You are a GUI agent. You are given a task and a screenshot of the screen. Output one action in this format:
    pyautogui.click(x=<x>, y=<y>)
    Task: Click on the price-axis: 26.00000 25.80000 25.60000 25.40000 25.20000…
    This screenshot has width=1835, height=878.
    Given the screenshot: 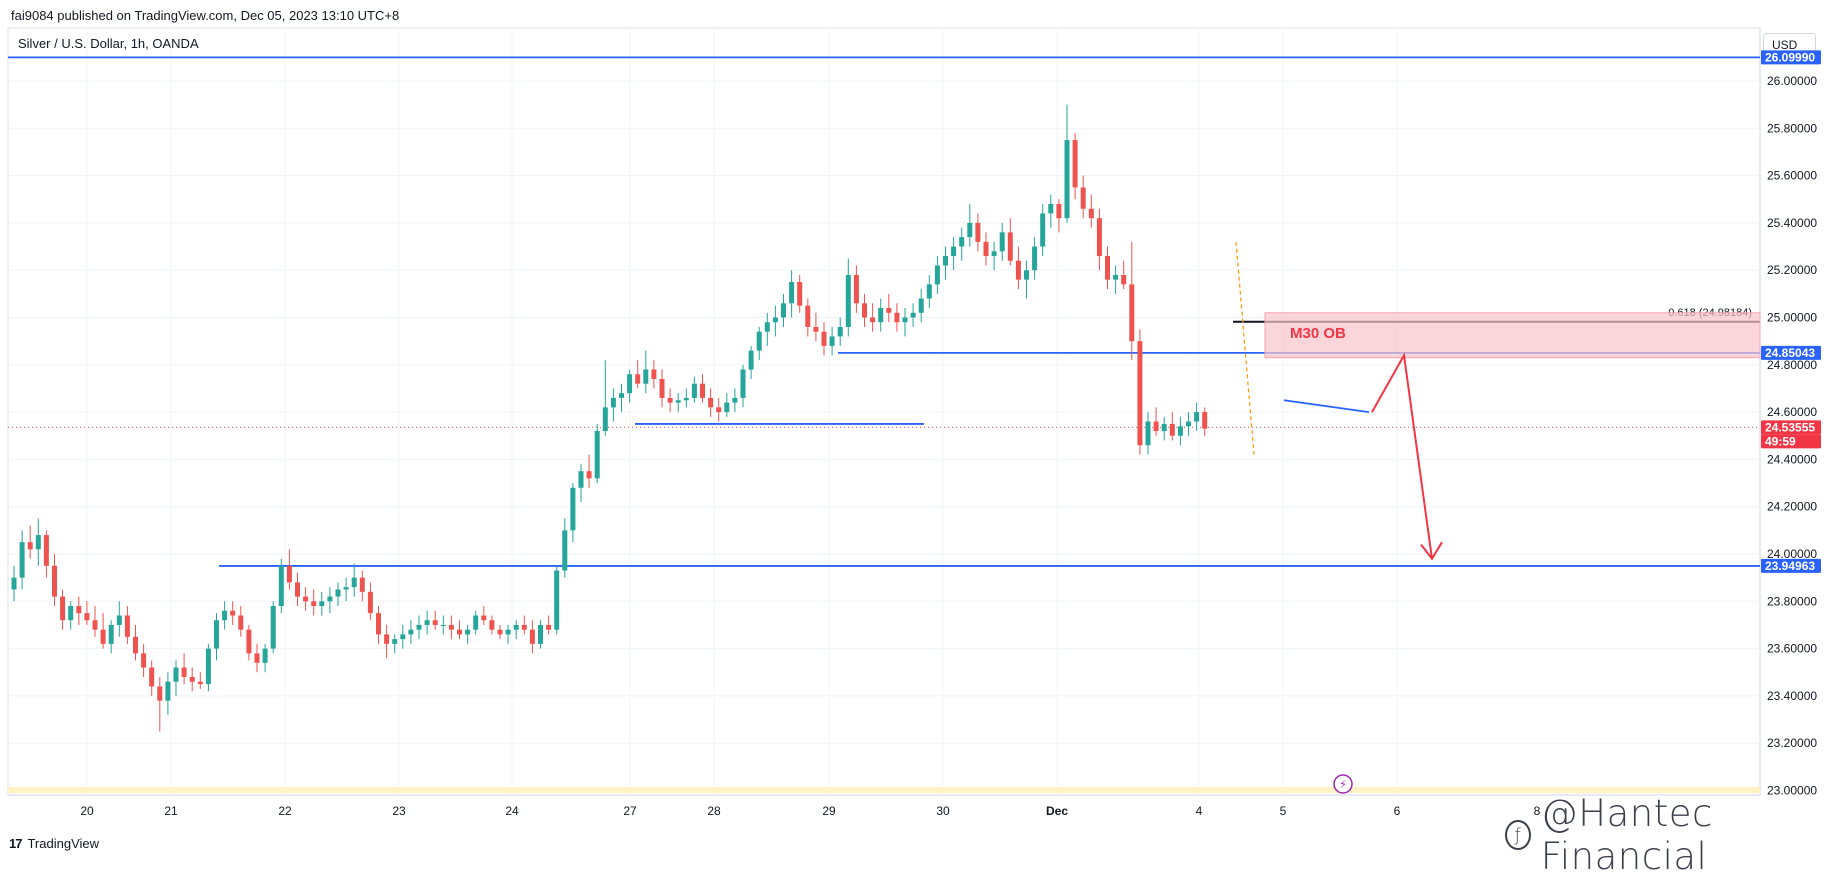 What is the action you would take?
    pyautogui.click(x=1791, y=424)
    